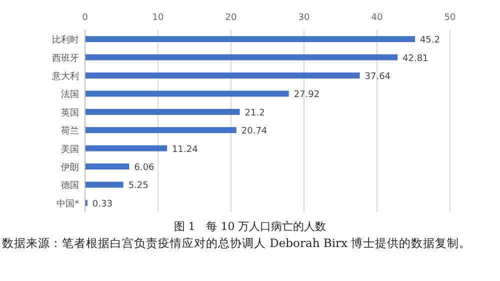  Describe the element at coordinates (430, 41) in the screenshot. I see `data-label: 45.2` at that location.